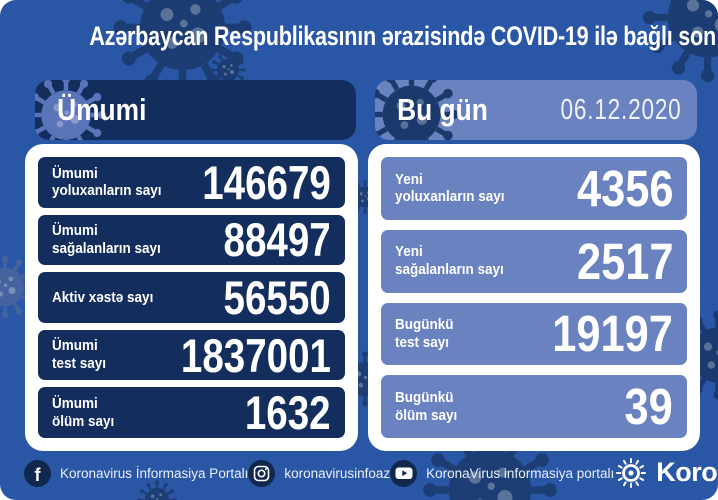 This screenshot has height=500, width=718. What do you see at coordinates (534, 334) in the screenshot?
I see `stat-today-tests: Bugünkü test sayı 19197` at bounding box center [534, 334].